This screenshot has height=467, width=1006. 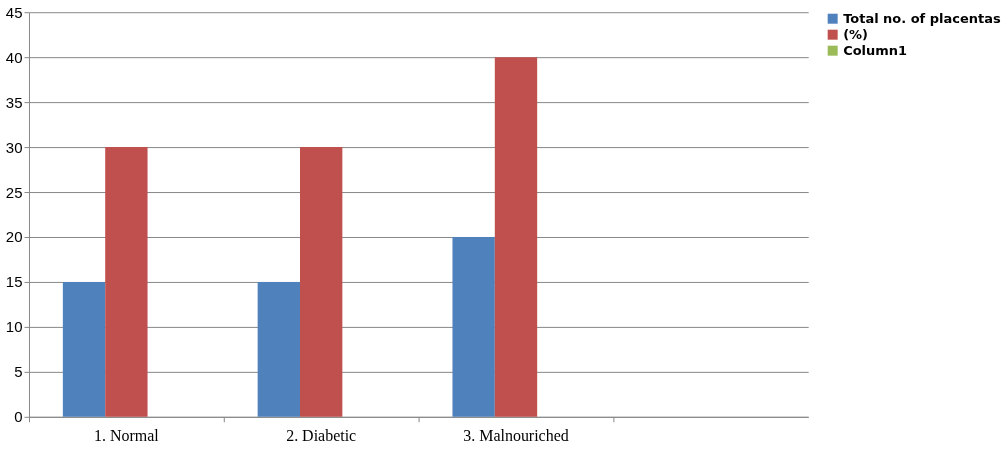 What do you see at coordinates (14, 237) in the screenshot?
I see `y-tick-label: 20` at bounding box center [14, 237].